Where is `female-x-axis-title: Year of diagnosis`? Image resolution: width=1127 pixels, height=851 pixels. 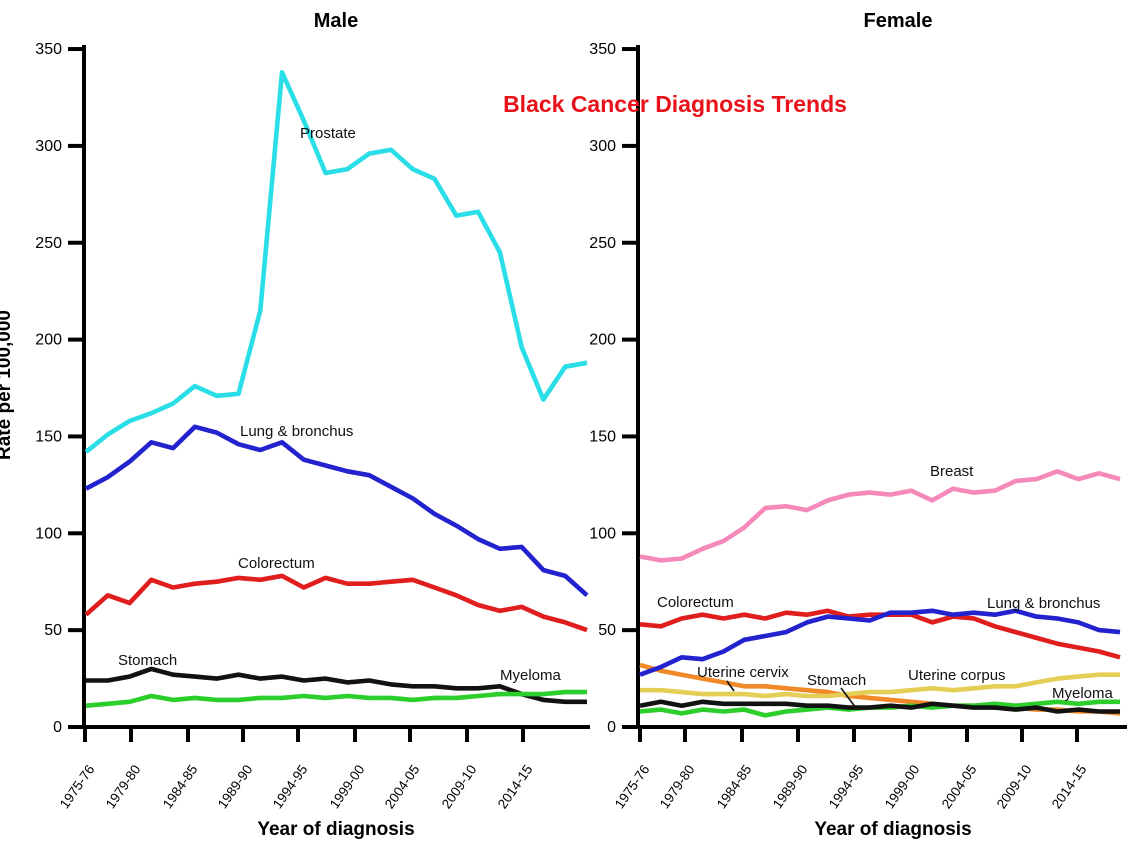 female-x-axis-title: Year of diagnosis is located at coordinates (893, 829).